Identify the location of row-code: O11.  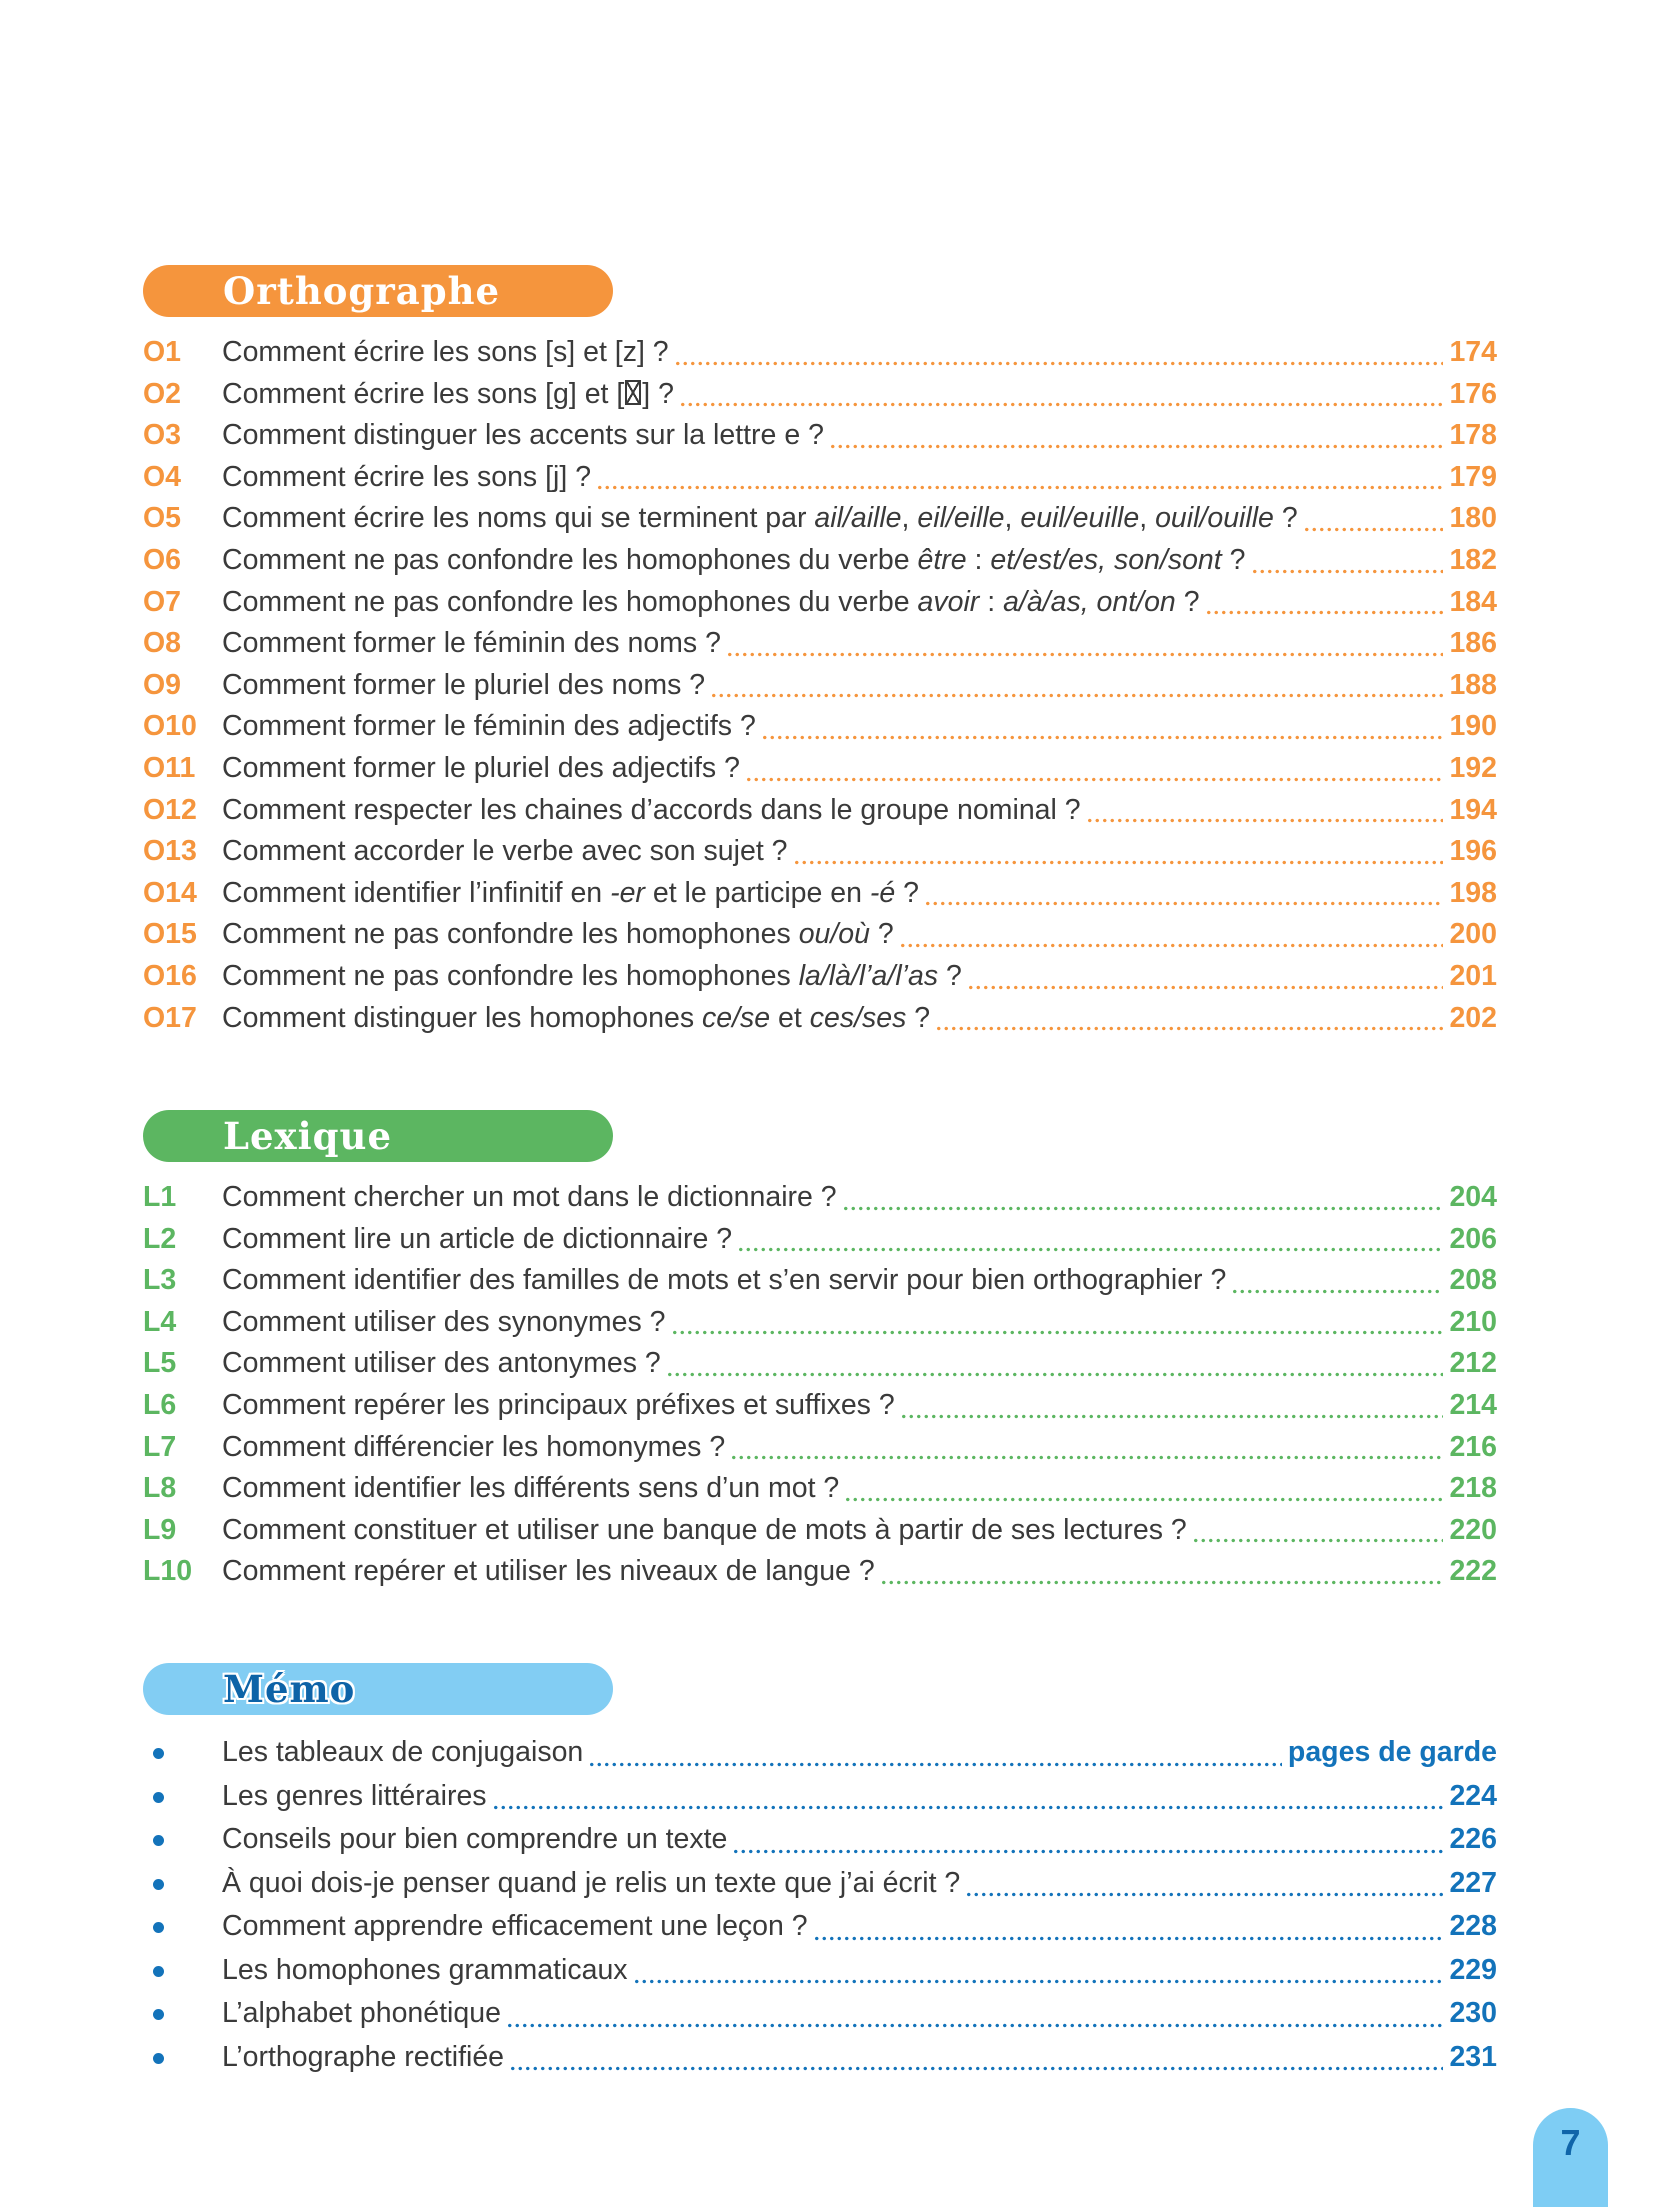
(169, 767).